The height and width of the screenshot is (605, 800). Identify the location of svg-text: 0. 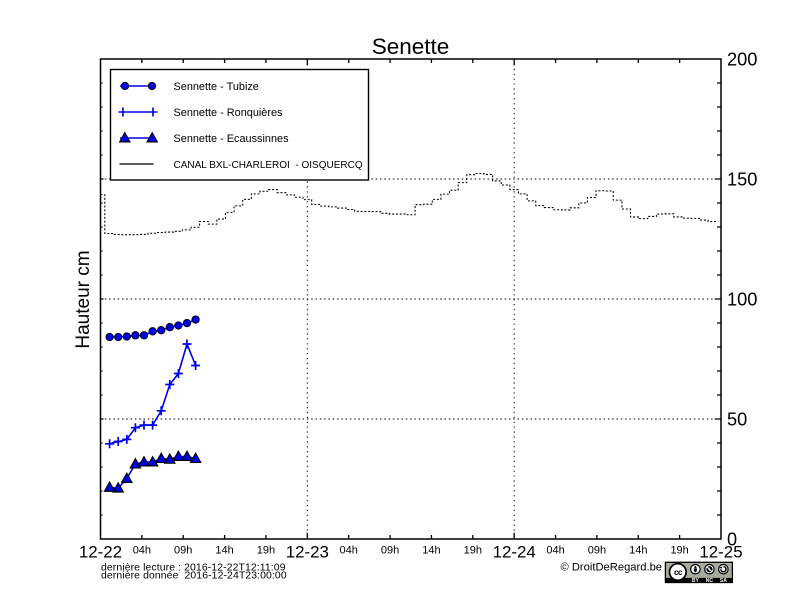
(732, 540).